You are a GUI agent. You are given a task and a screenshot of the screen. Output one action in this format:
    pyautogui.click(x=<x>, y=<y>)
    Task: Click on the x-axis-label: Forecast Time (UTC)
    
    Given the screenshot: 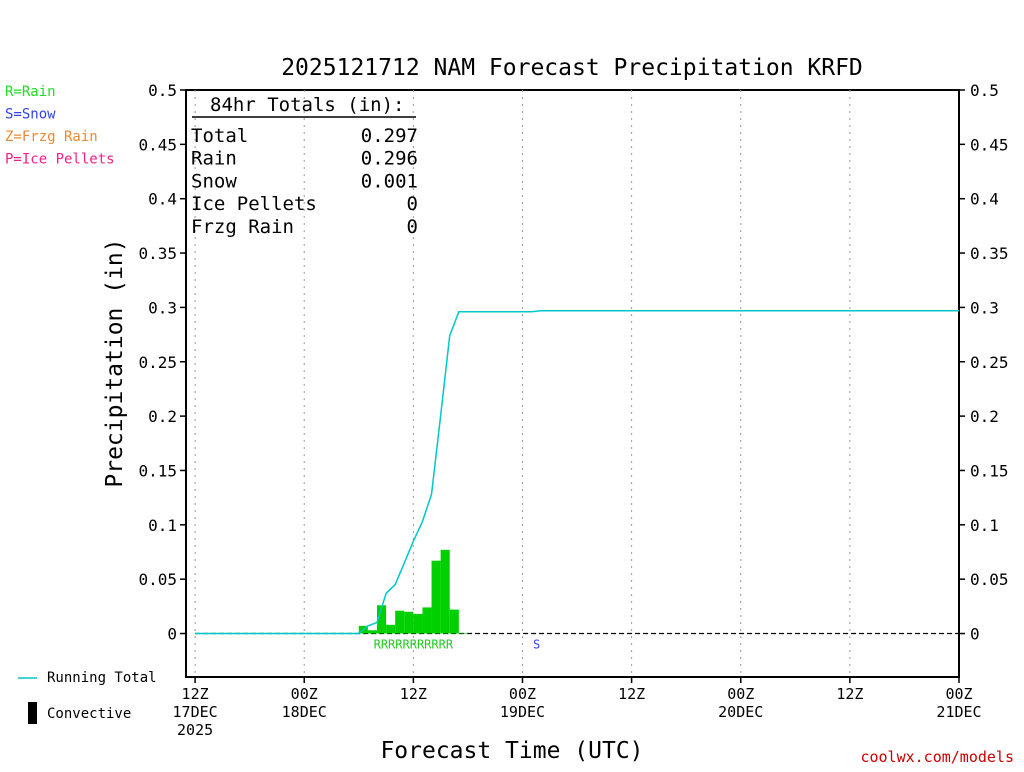 What is the action you would take?
    pyautogui.click(x=511, y=751)
    